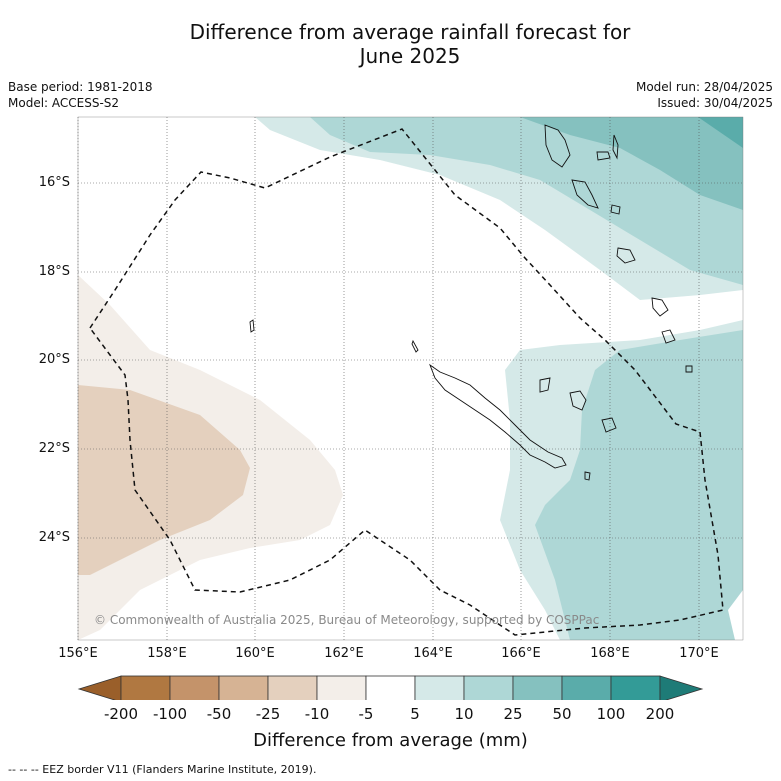 This screenshot has width=781, height=781. What do you see at coordinates (609, 425) in the screenshot?
I see `loyalty-mare` at bounding box center [609, 425].